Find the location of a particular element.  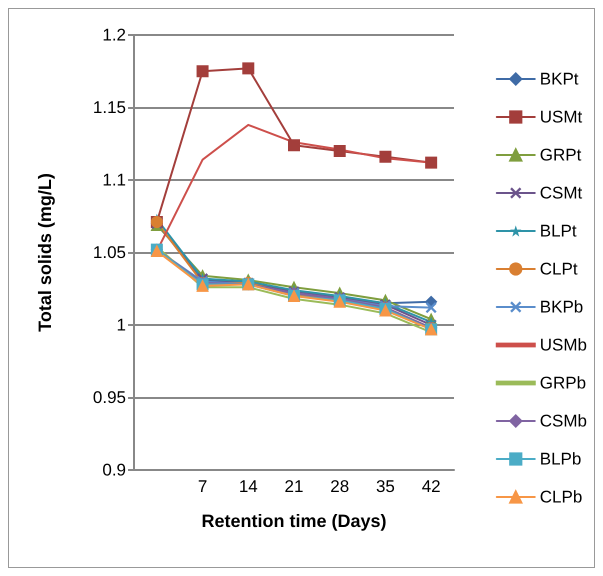

legend-label: USMb is located at coordinates (564, 345).